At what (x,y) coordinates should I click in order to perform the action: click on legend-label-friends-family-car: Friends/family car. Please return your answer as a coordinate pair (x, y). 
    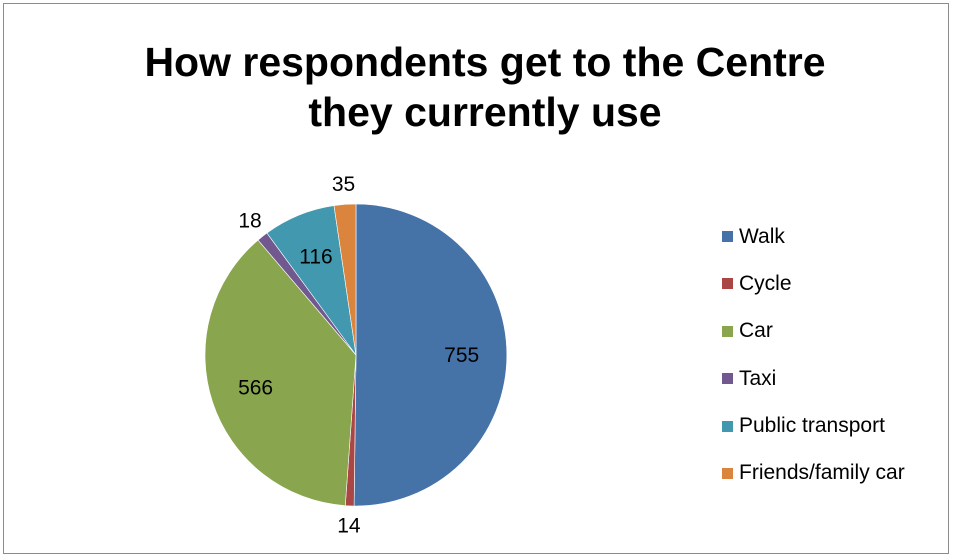
    Looking at the image, I should click on (822, 473).